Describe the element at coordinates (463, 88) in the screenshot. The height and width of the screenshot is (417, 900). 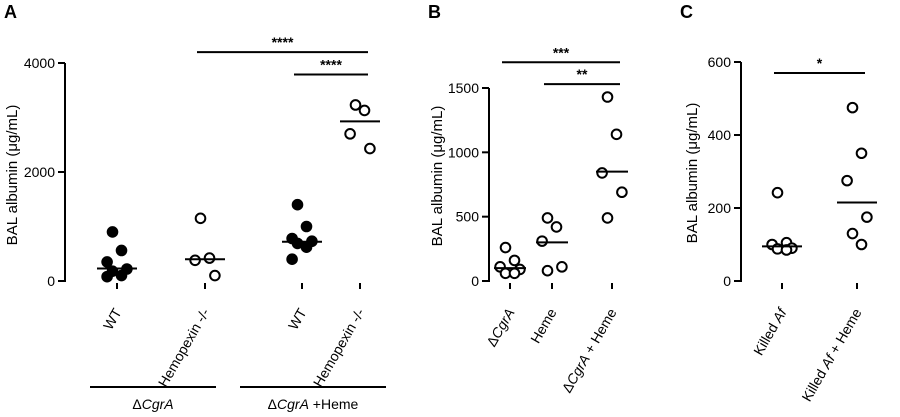
I see `y-tick-label: 1500` at that location.